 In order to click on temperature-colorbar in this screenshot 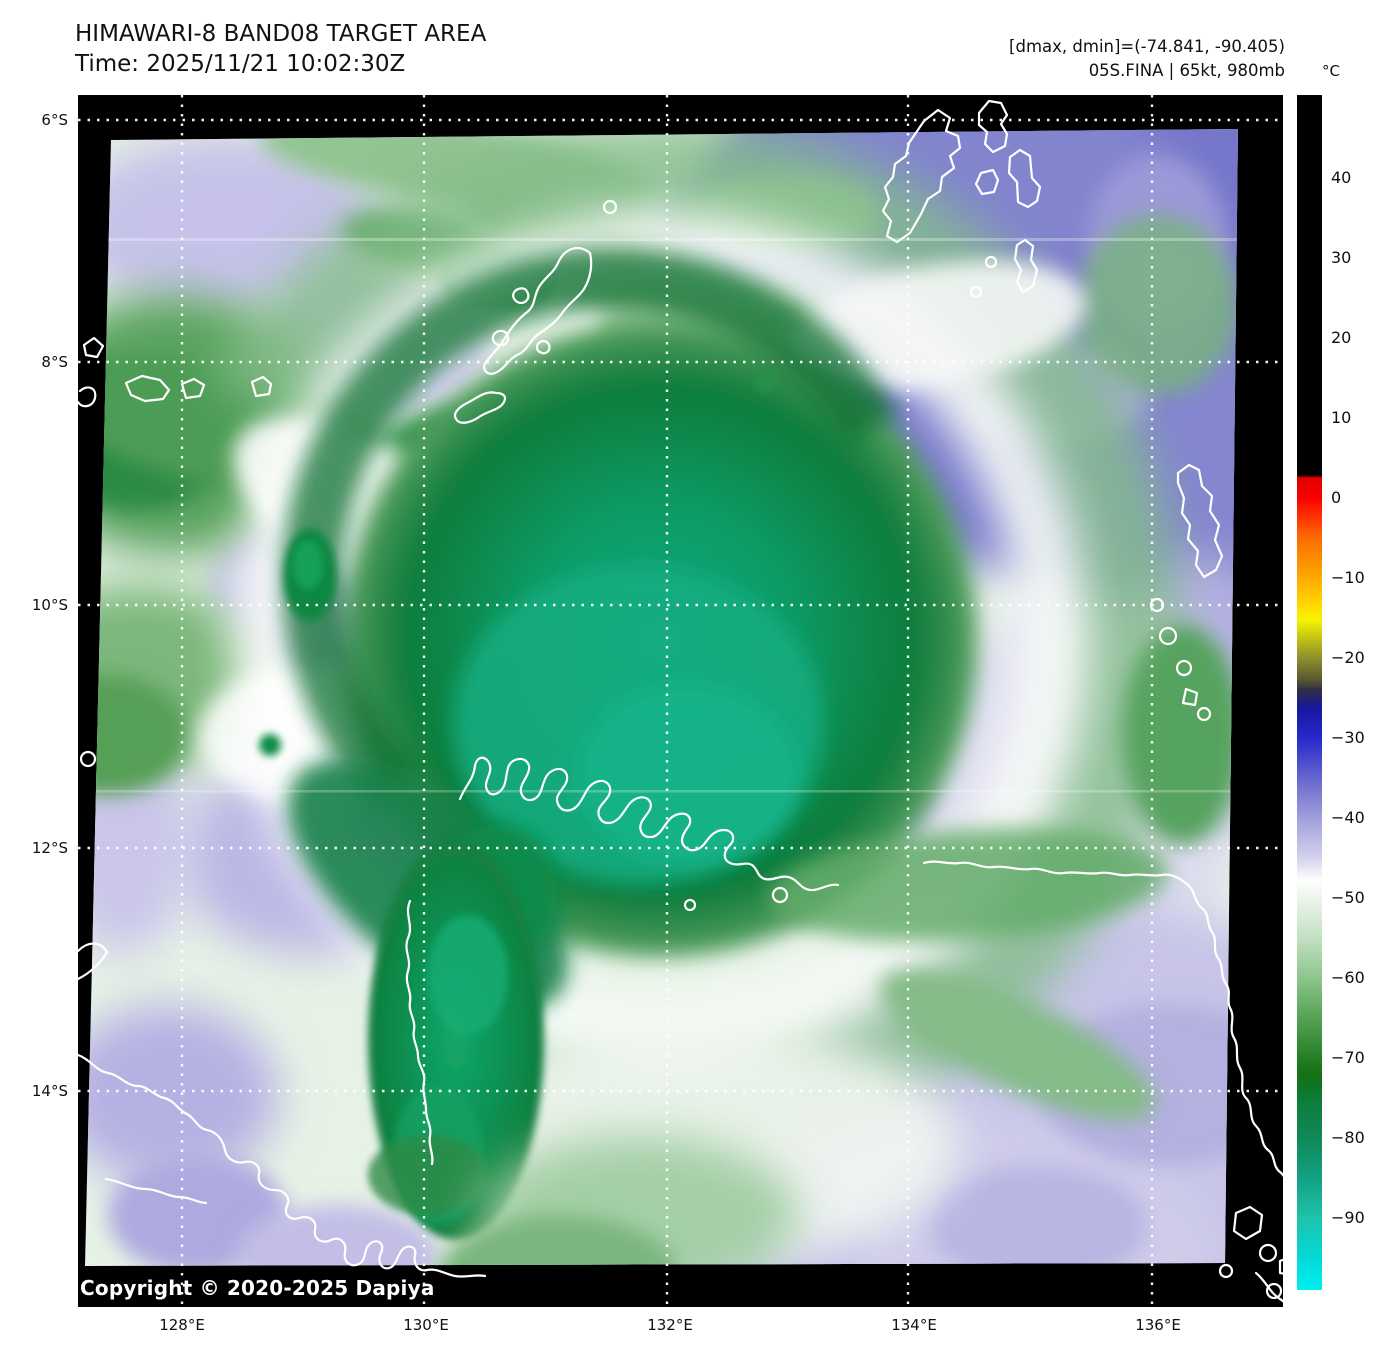, I will do `click(1309, 692)`.